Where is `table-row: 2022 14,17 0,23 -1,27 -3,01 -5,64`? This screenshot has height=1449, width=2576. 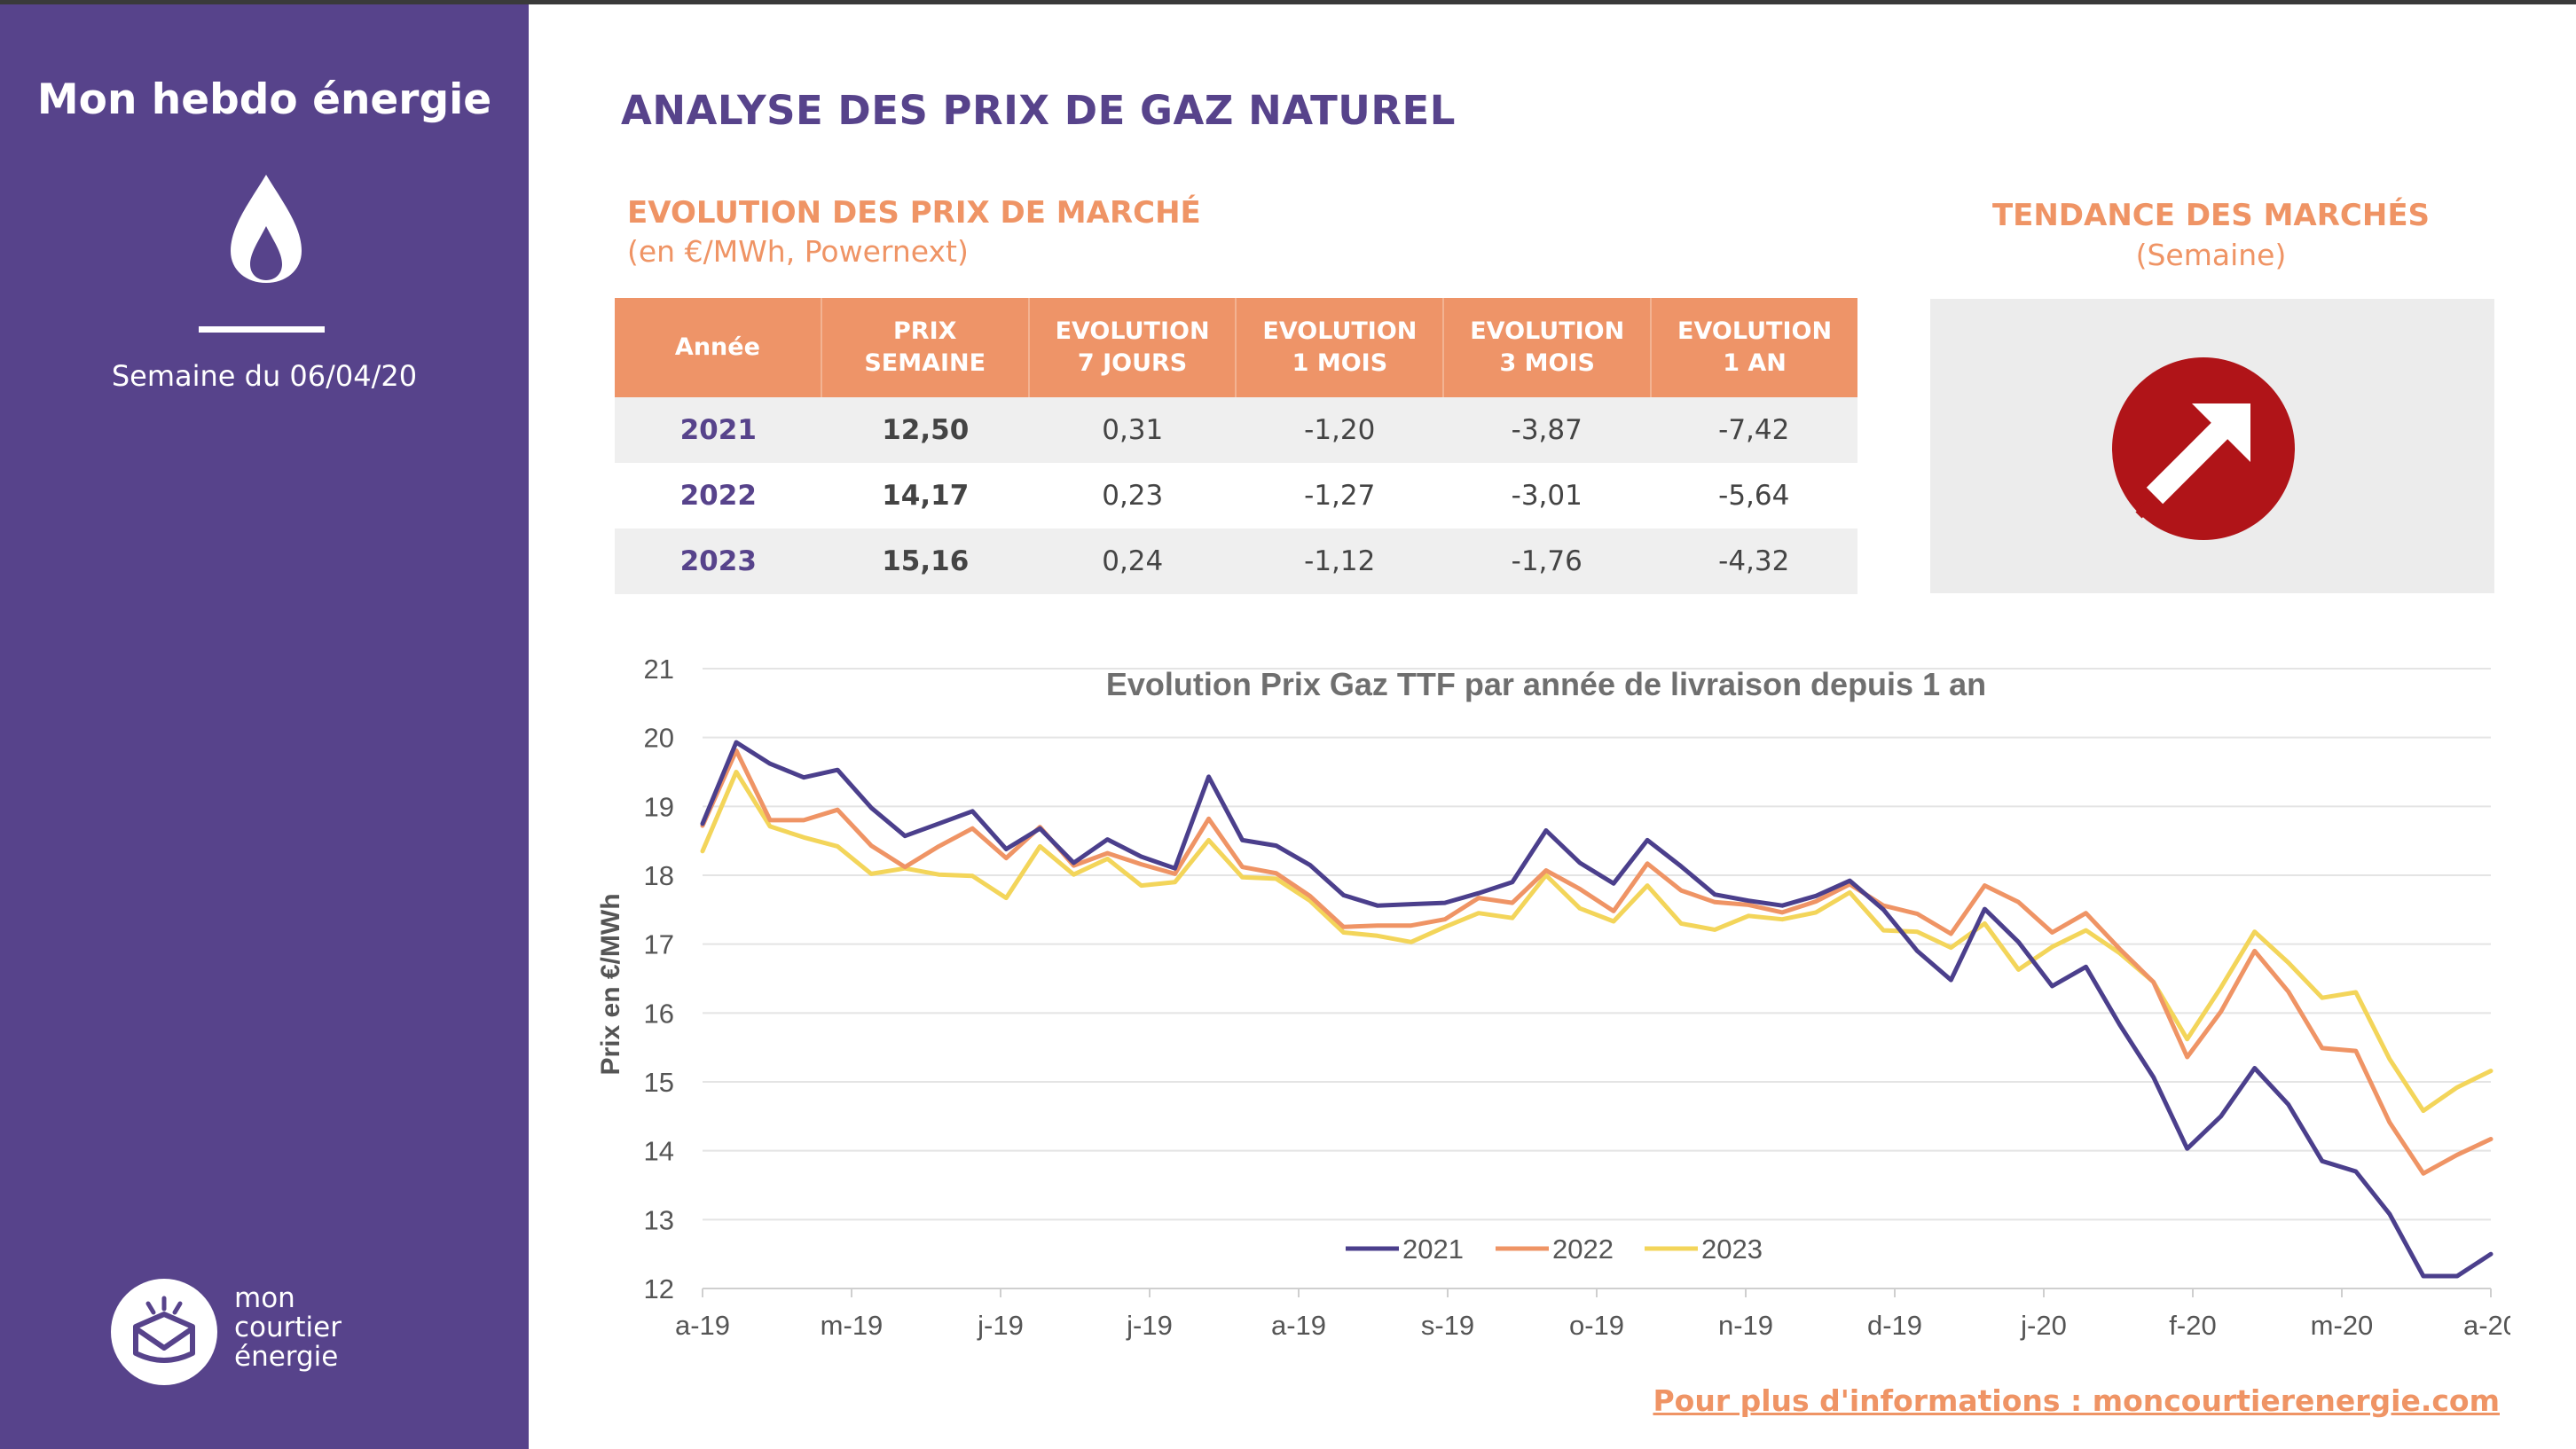 table-row: 2022 14,17 0,23 -1,27 -3,01 -5,64 is located at coordinates (1236, 496).